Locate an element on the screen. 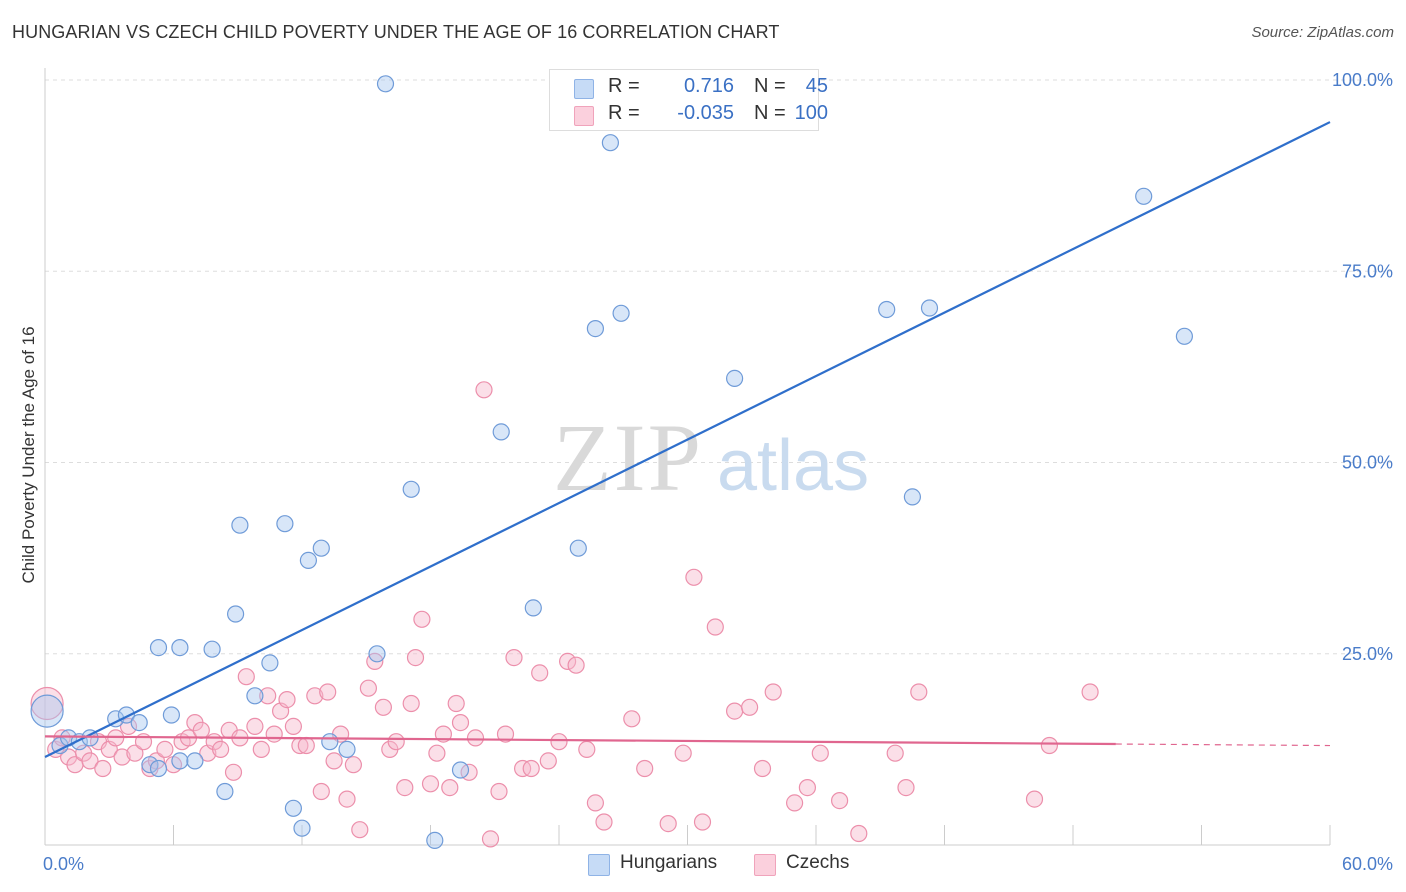 The height and width of the screenshot is (892, 1406). czech-trend-extension is located at coordinates (1223, 745).